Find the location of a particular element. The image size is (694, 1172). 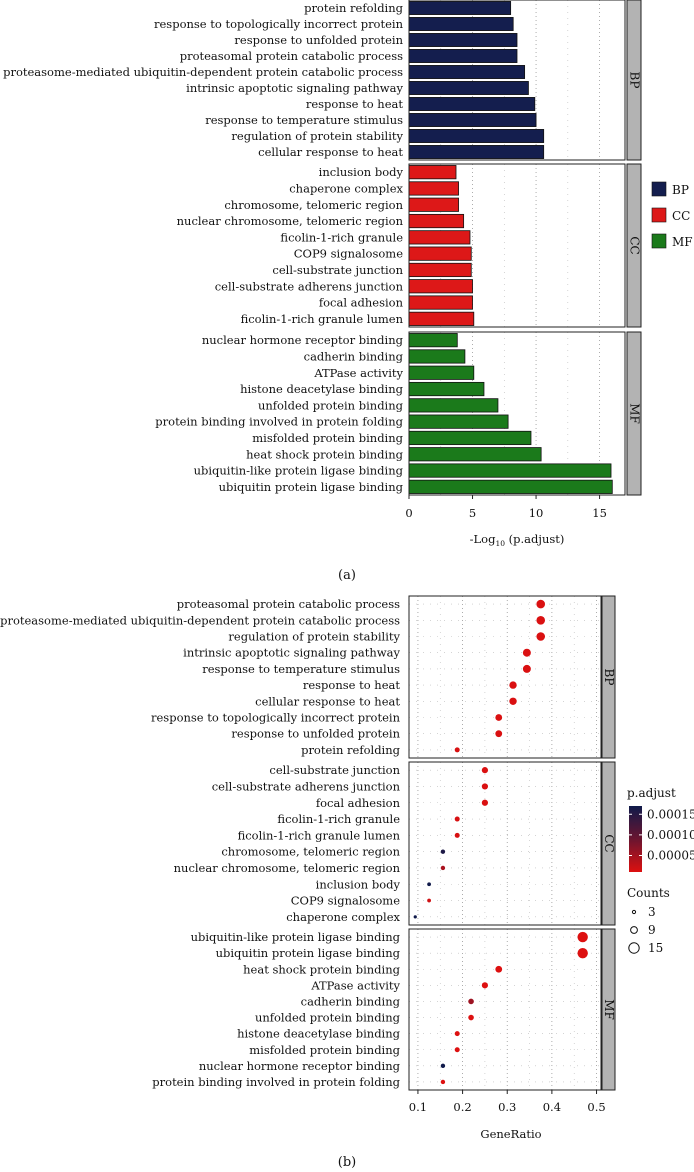

category-label: chromosome, telomeric region is located at coordinates (313, 205).